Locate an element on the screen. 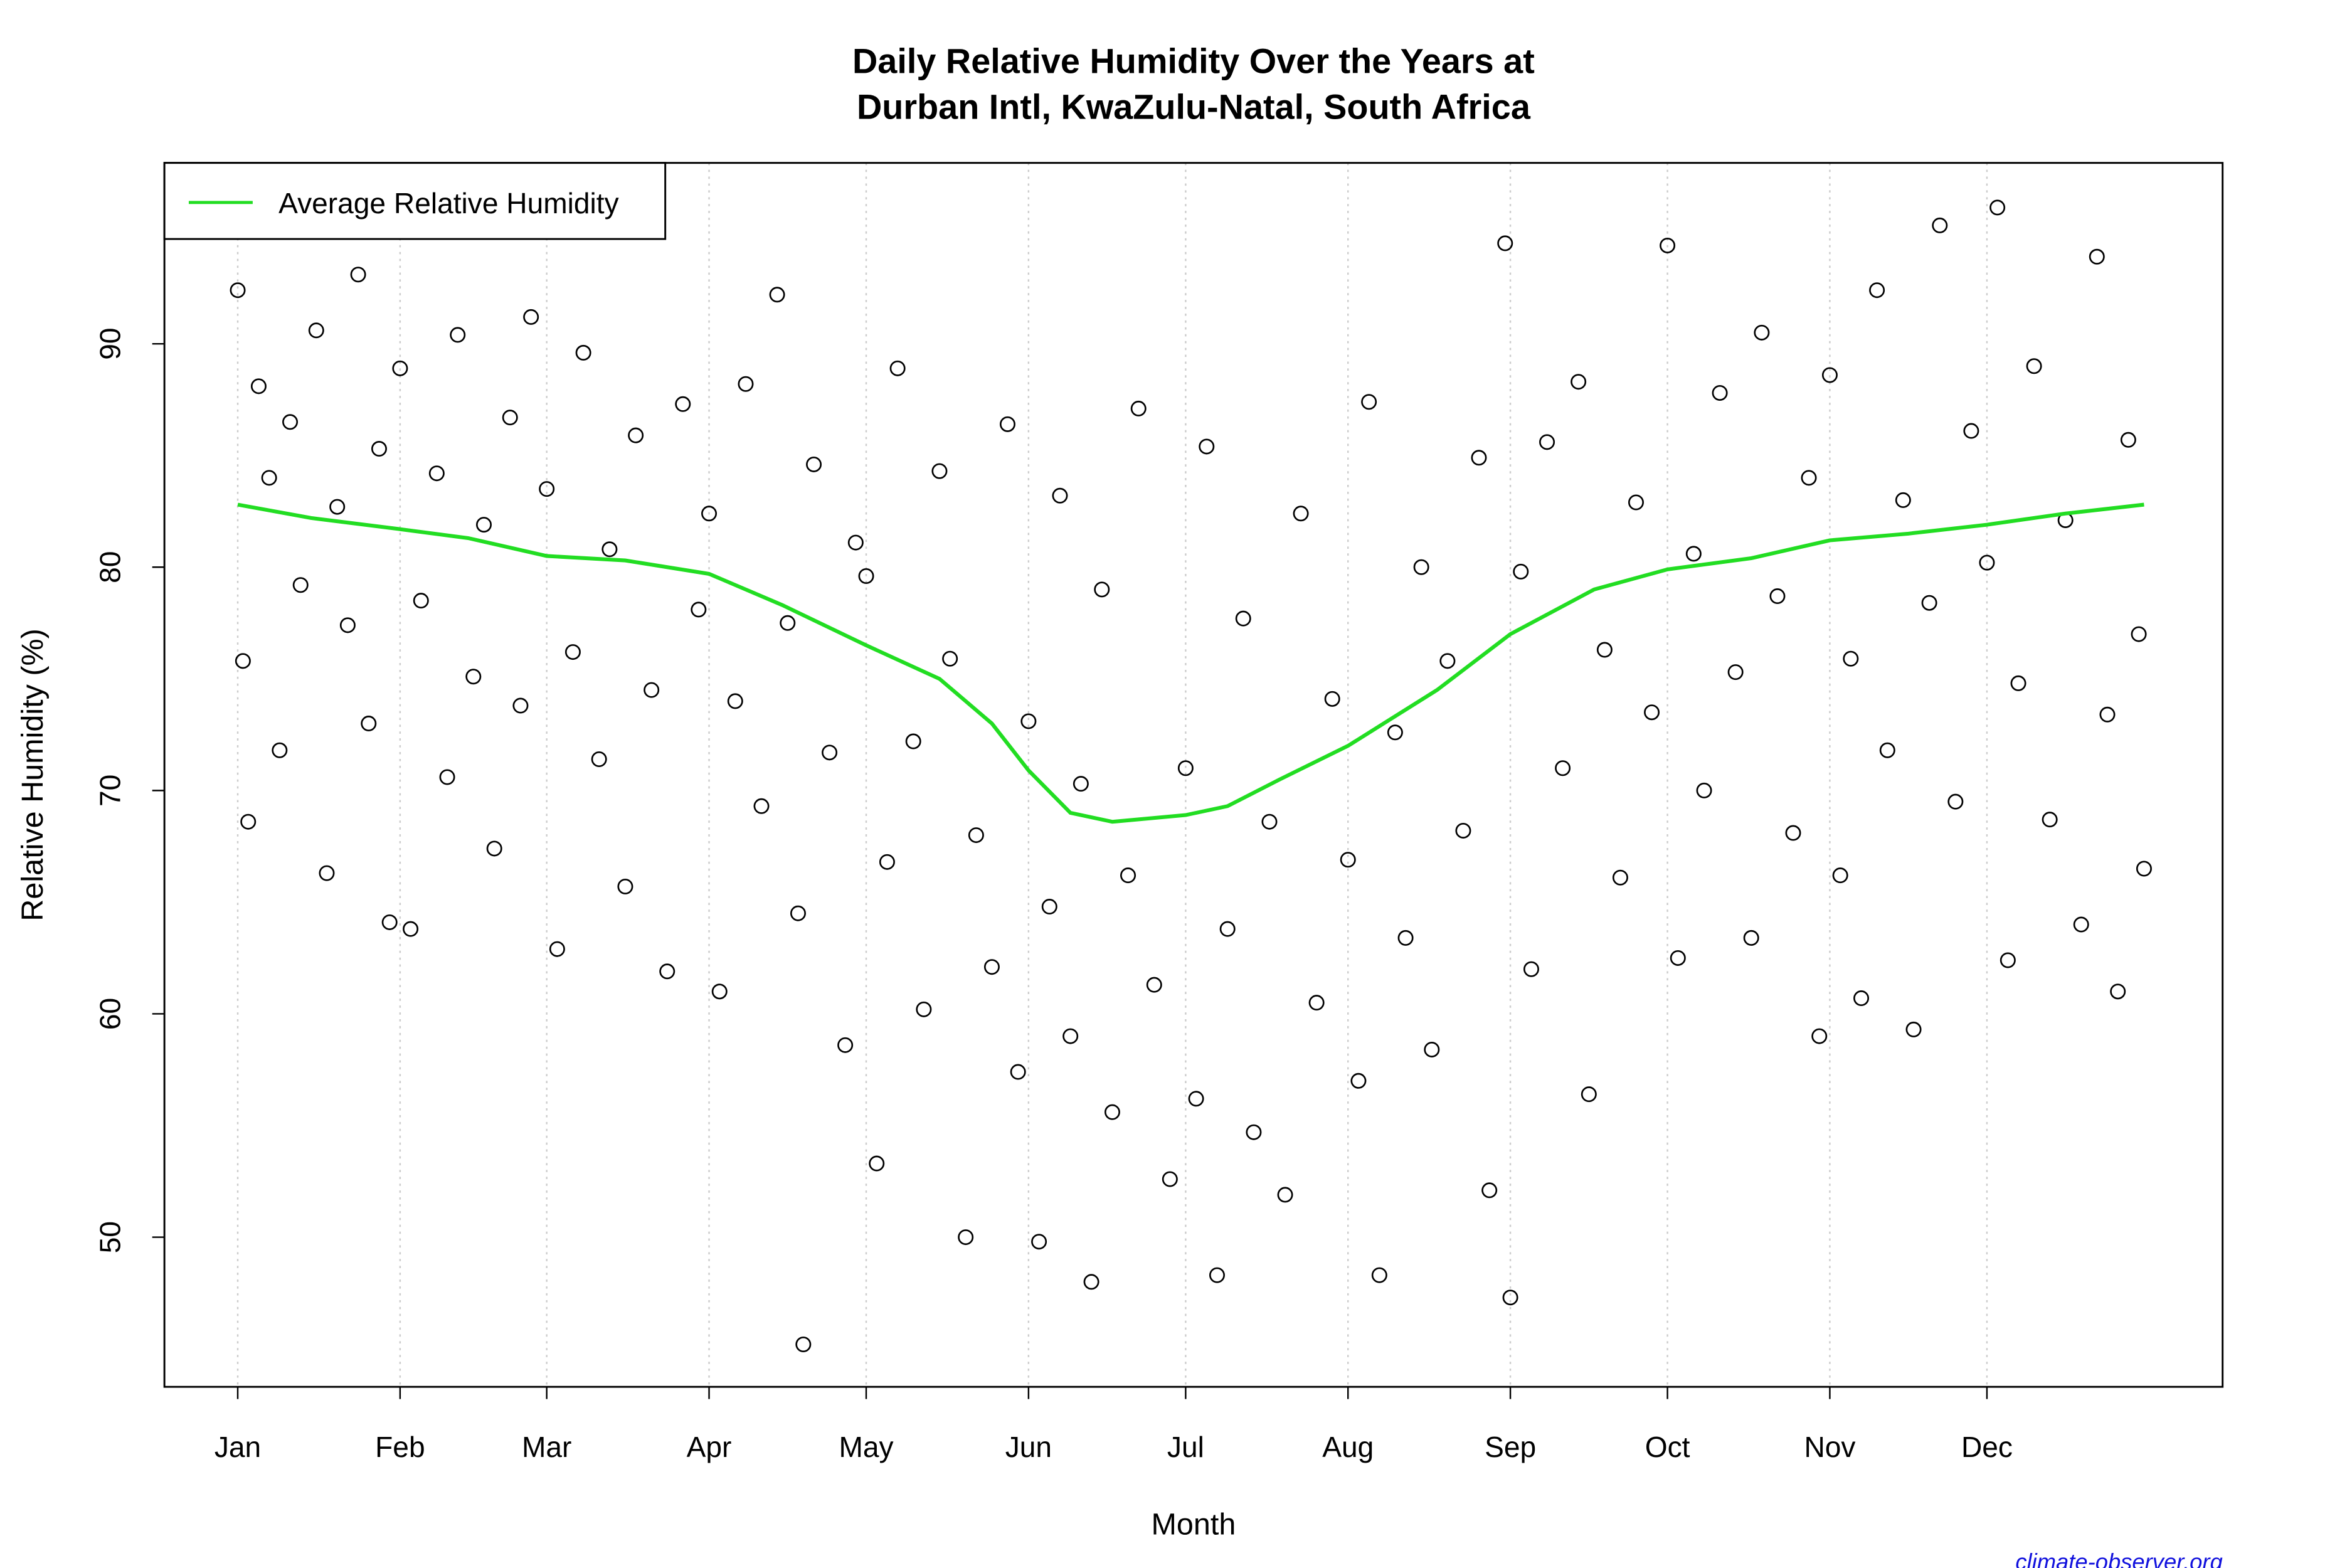  x-tick-label: Apr is located at coordinates (709, 1447).